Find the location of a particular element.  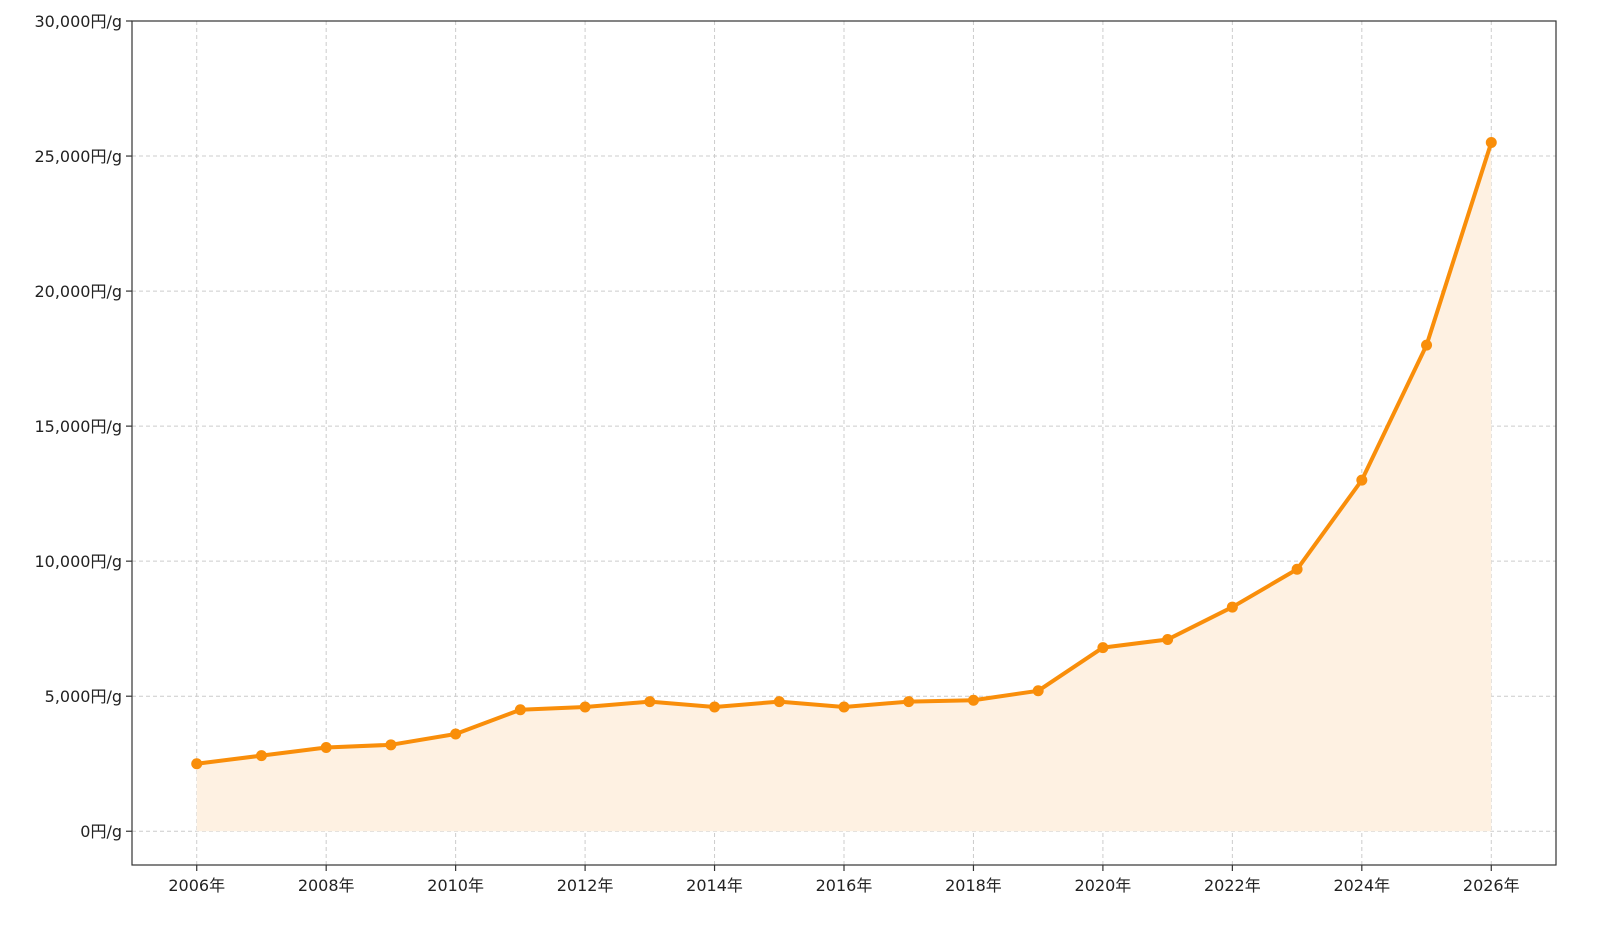

x-tick-label: 2014年 is located at coordinates (714, 885).